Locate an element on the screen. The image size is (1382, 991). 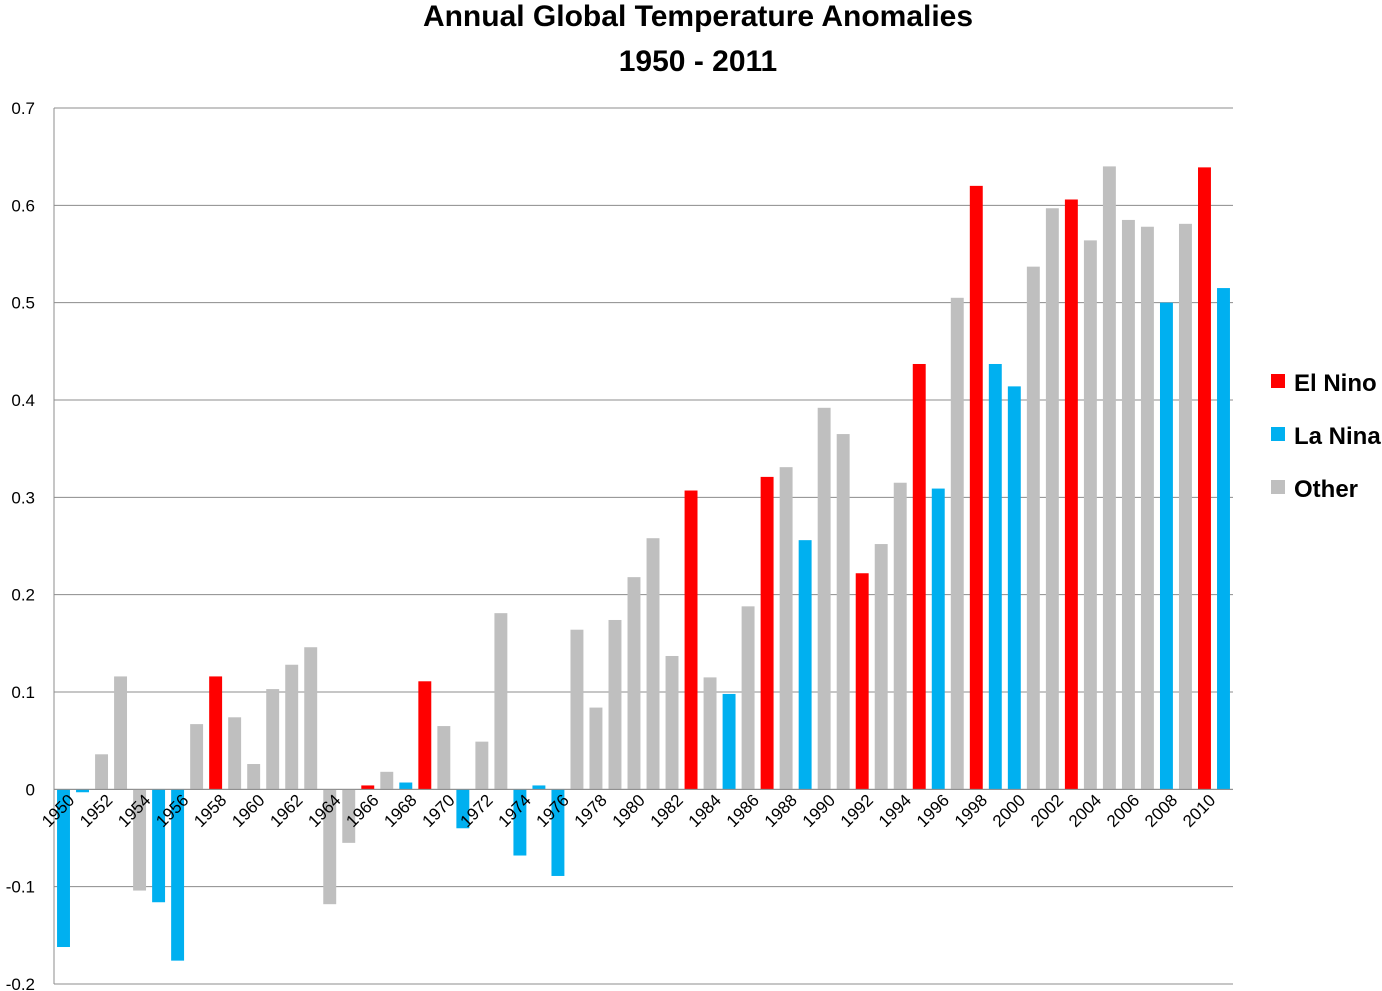
x-tick-label: 2000 is located at coordinates (1009, 811).